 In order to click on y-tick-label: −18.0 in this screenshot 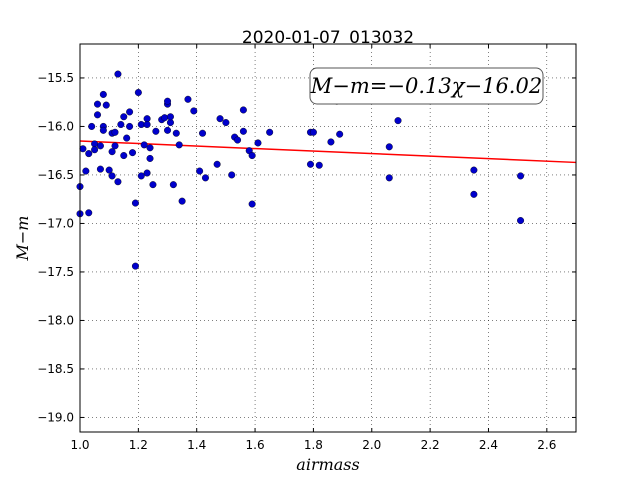, I will do `click(55, 320)`.